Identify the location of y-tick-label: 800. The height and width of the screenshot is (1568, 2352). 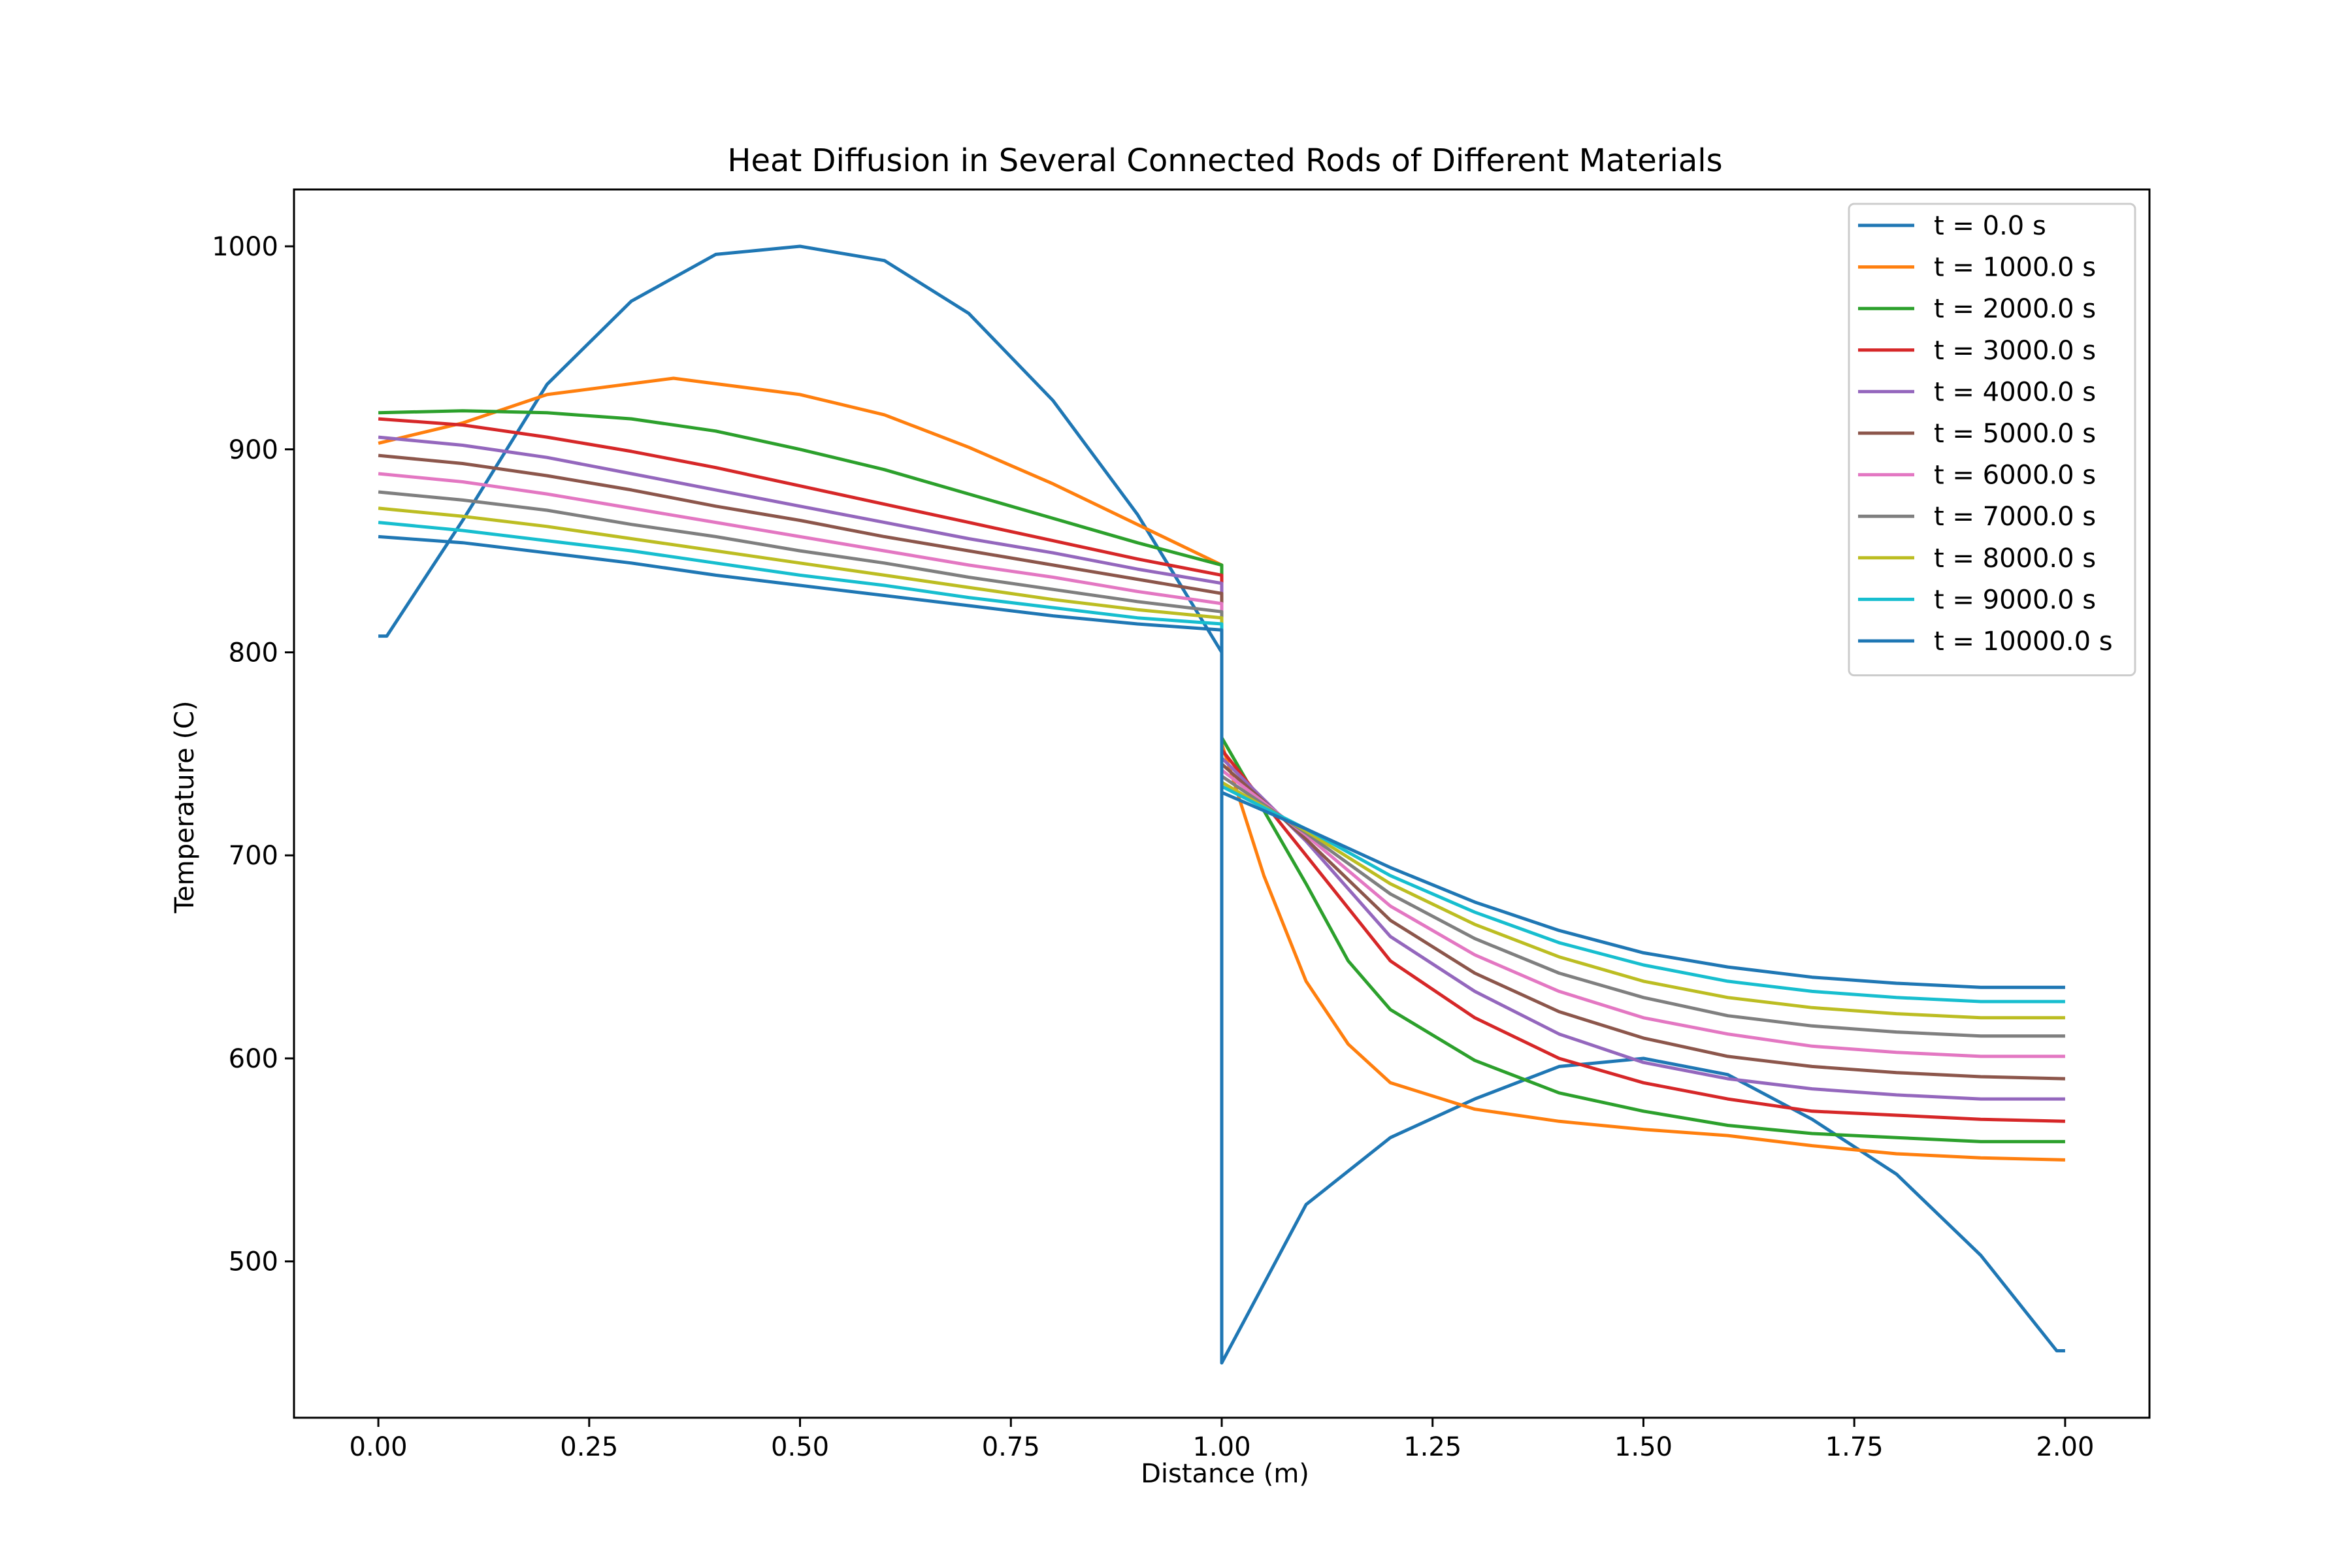
(253, 653).